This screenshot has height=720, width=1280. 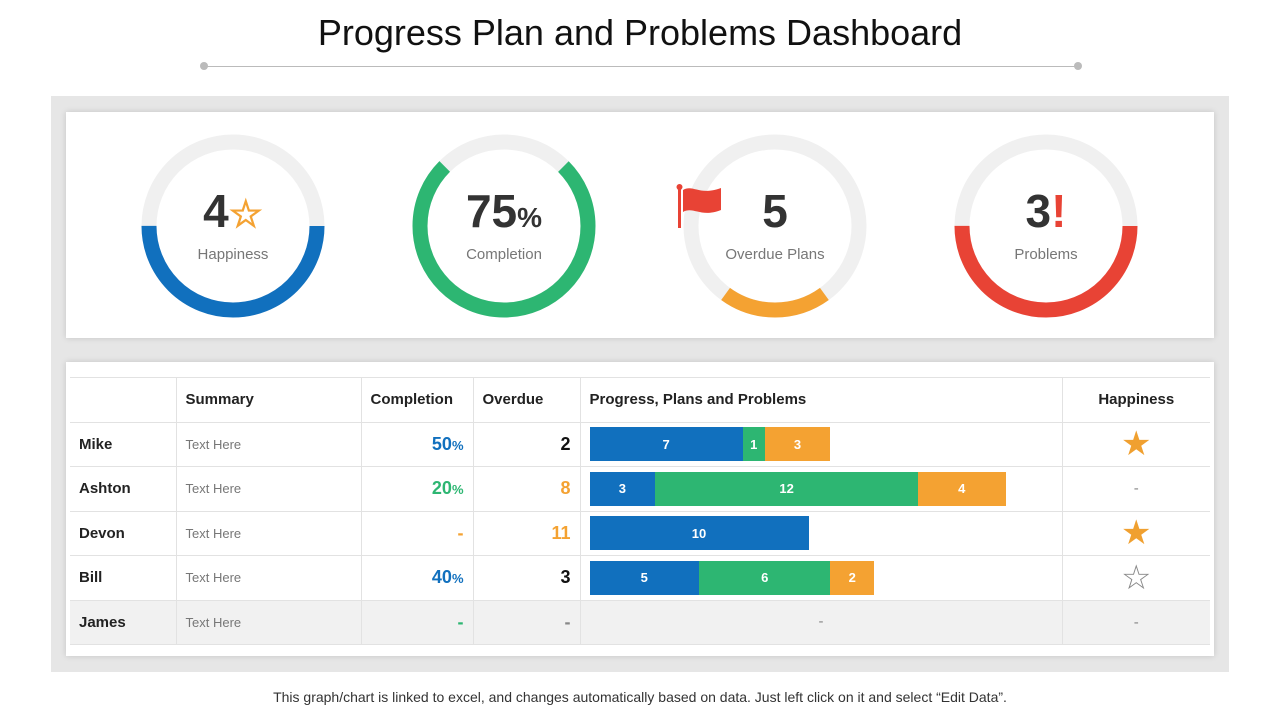 I want to click on gauge-happiness: 4☆ Happiness, so click(x=233, y=226).